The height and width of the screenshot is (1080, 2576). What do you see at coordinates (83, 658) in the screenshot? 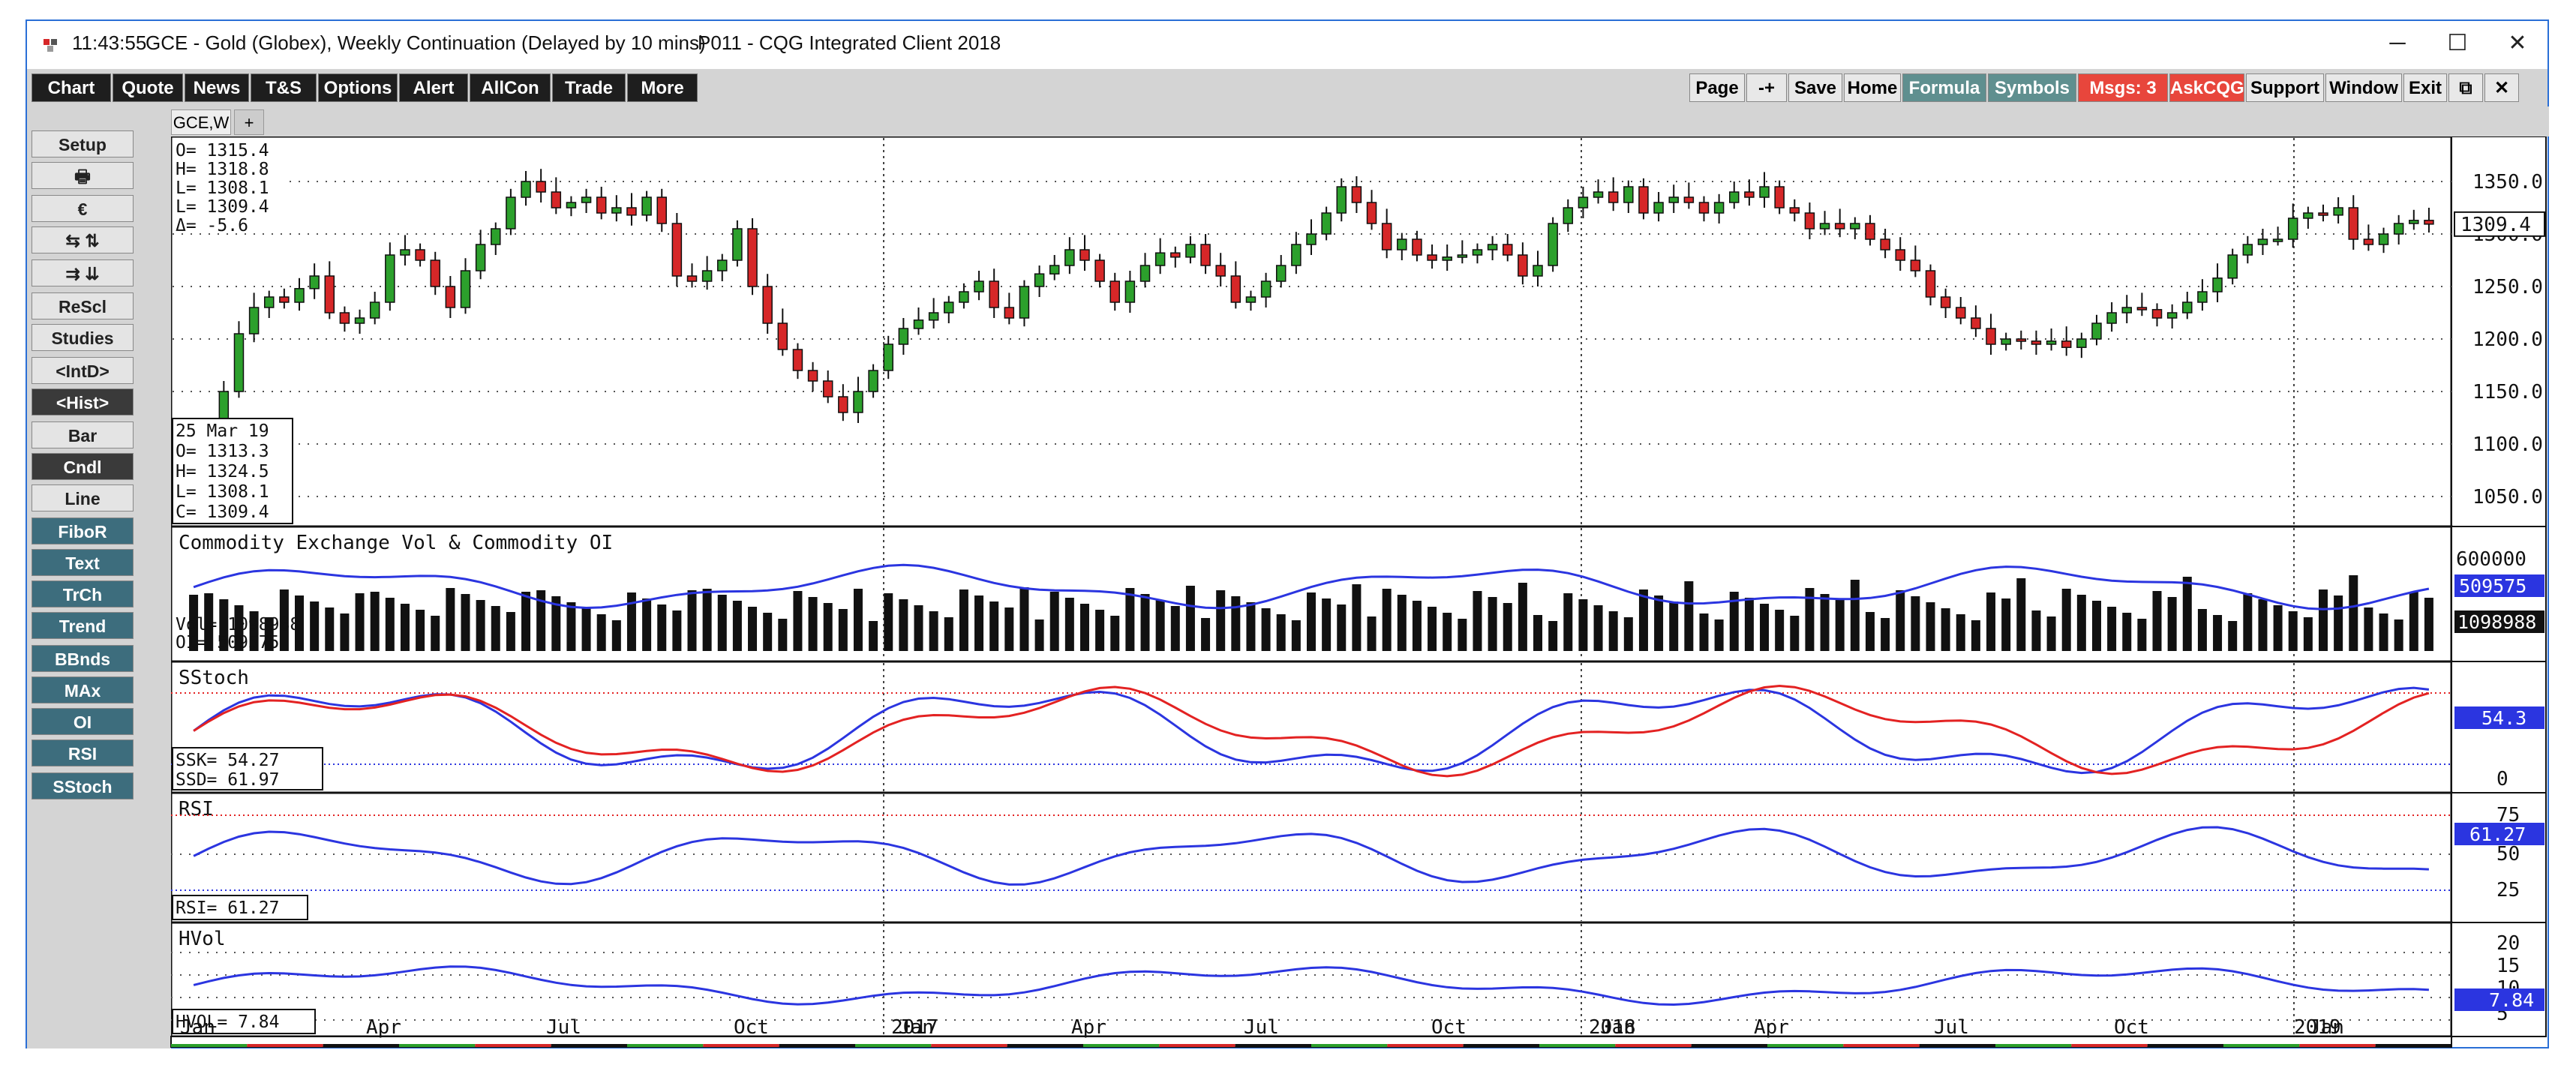
I see `side-button-16: BBnds` at bounding box center [83, 658].